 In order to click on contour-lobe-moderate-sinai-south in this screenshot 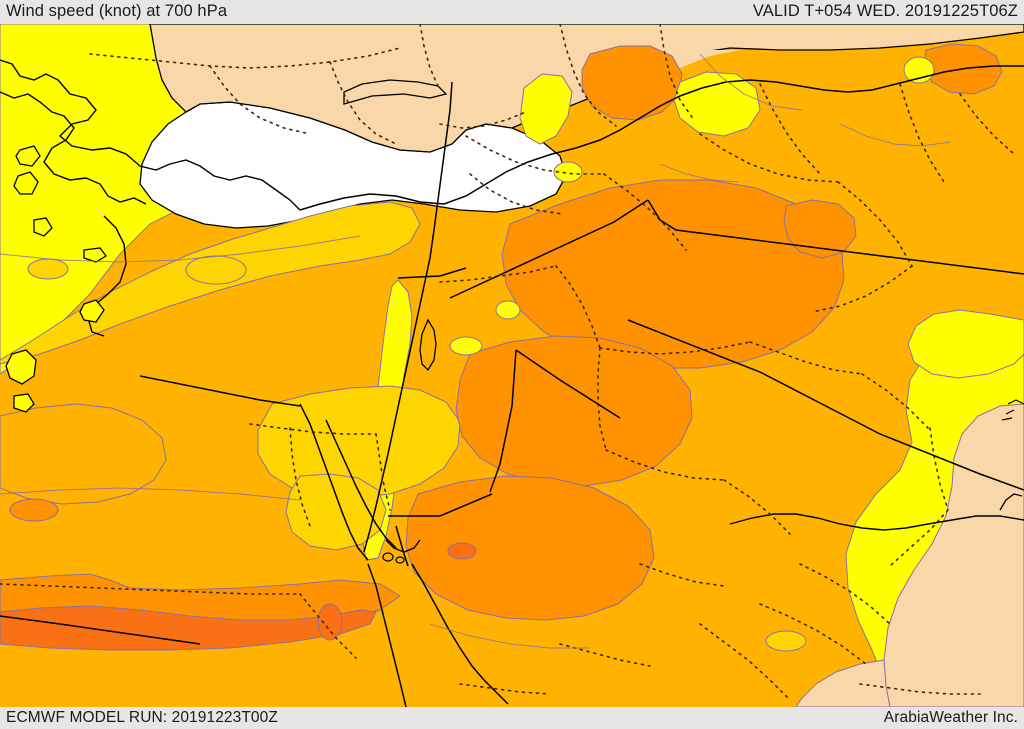, I will do `click(336, 512)`.